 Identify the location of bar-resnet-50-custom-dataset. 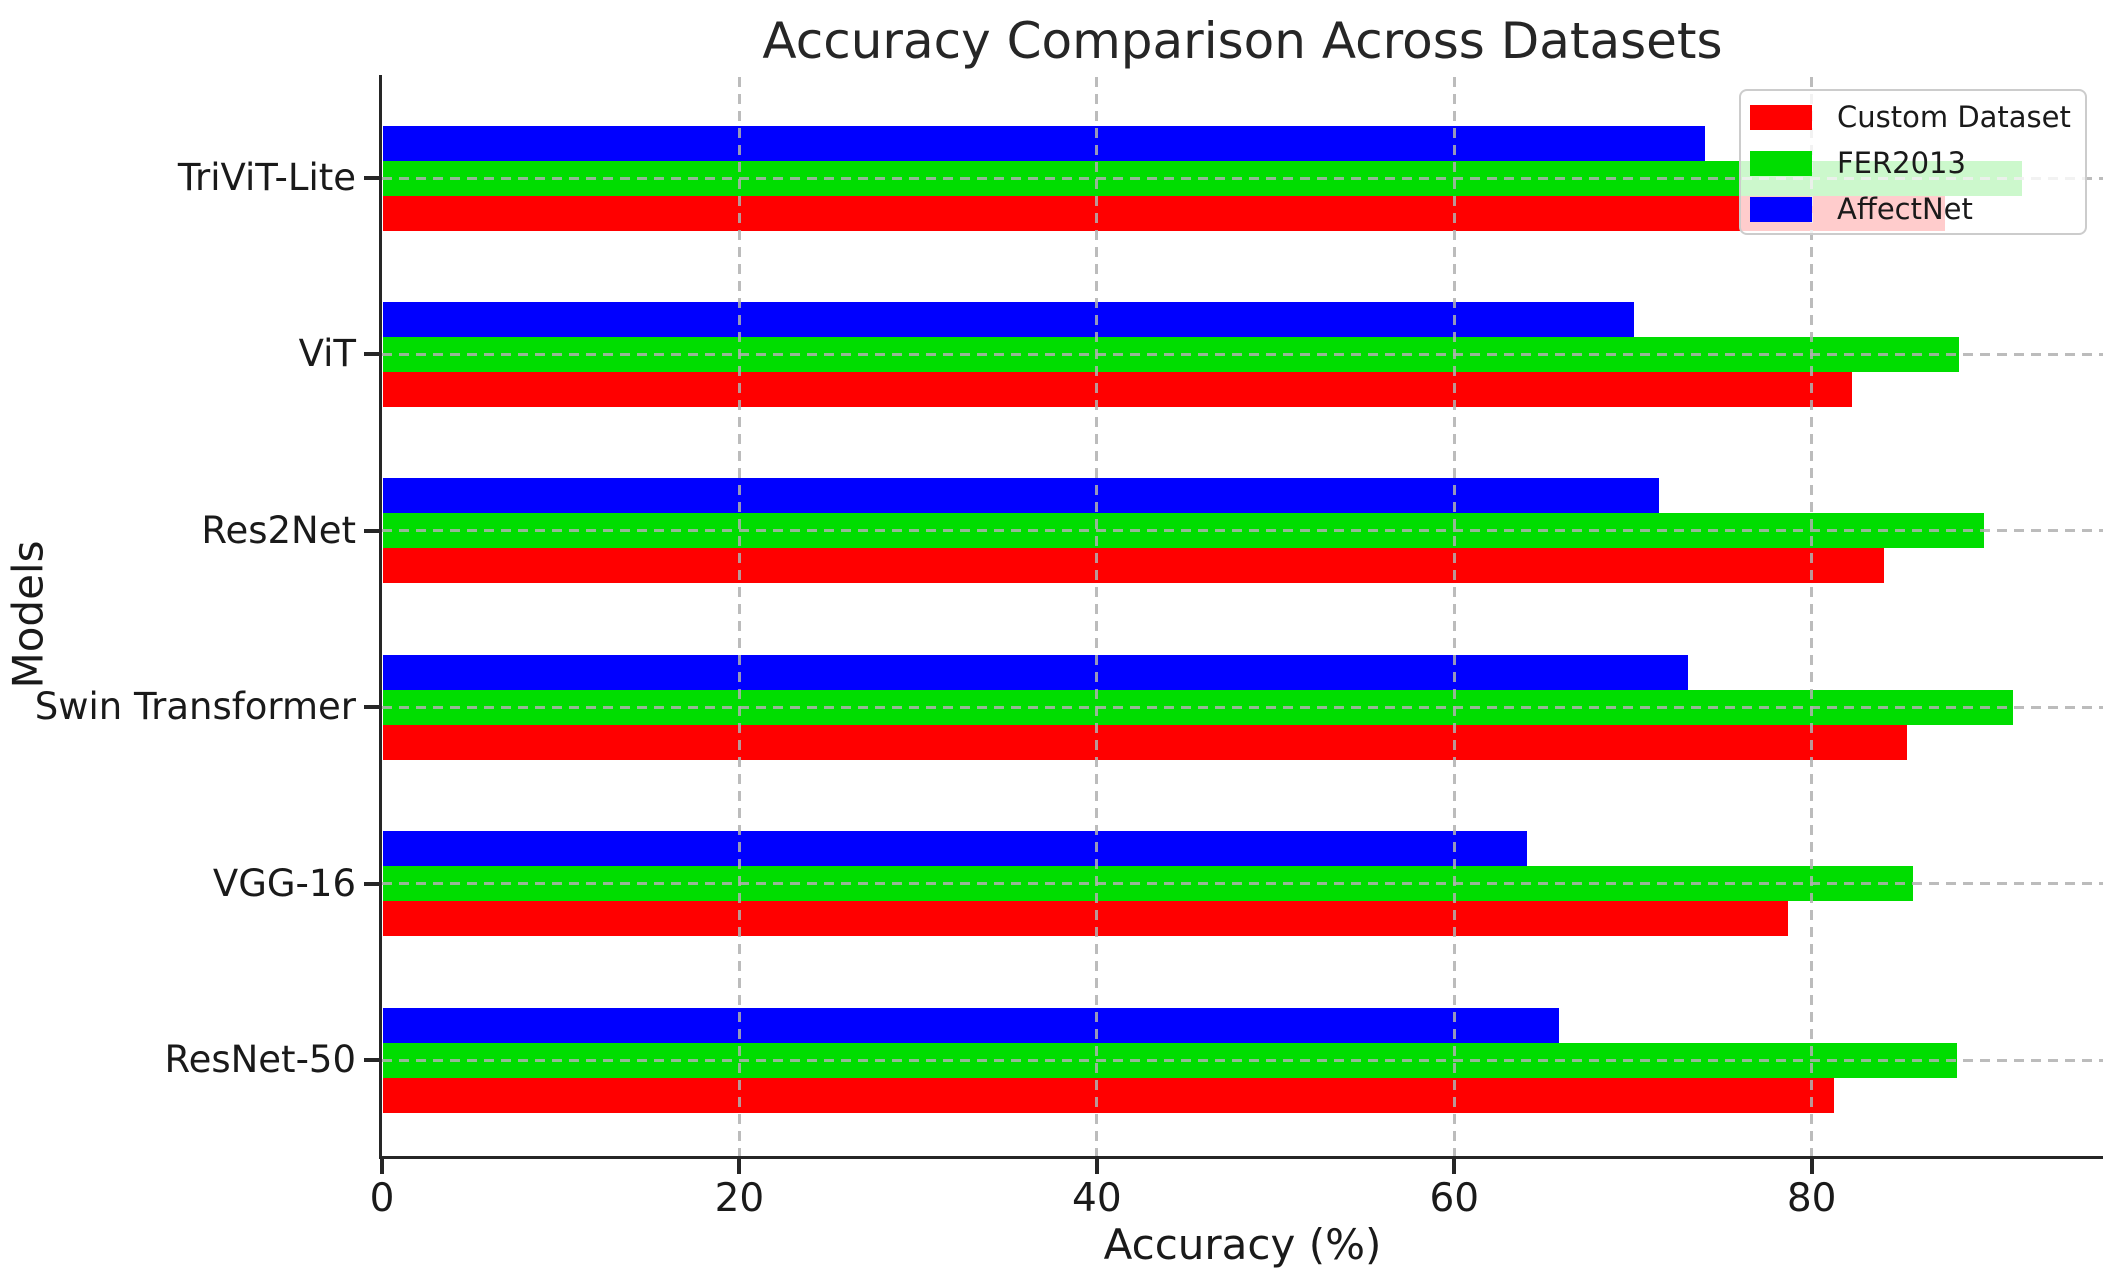
(1109, 1095).